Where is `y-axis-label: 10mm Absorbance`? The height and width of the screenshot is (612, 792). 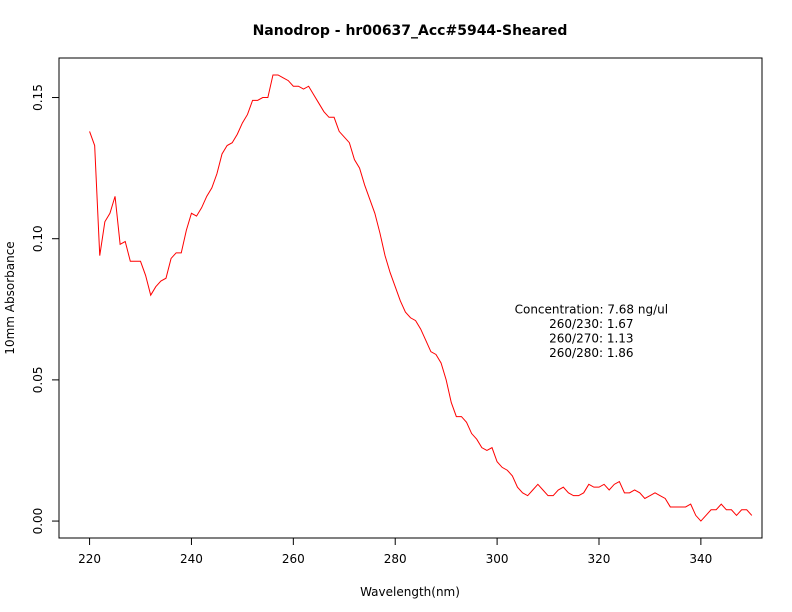 y-axis-label: 10mm Absorbance is located at coordinates (10, 297).